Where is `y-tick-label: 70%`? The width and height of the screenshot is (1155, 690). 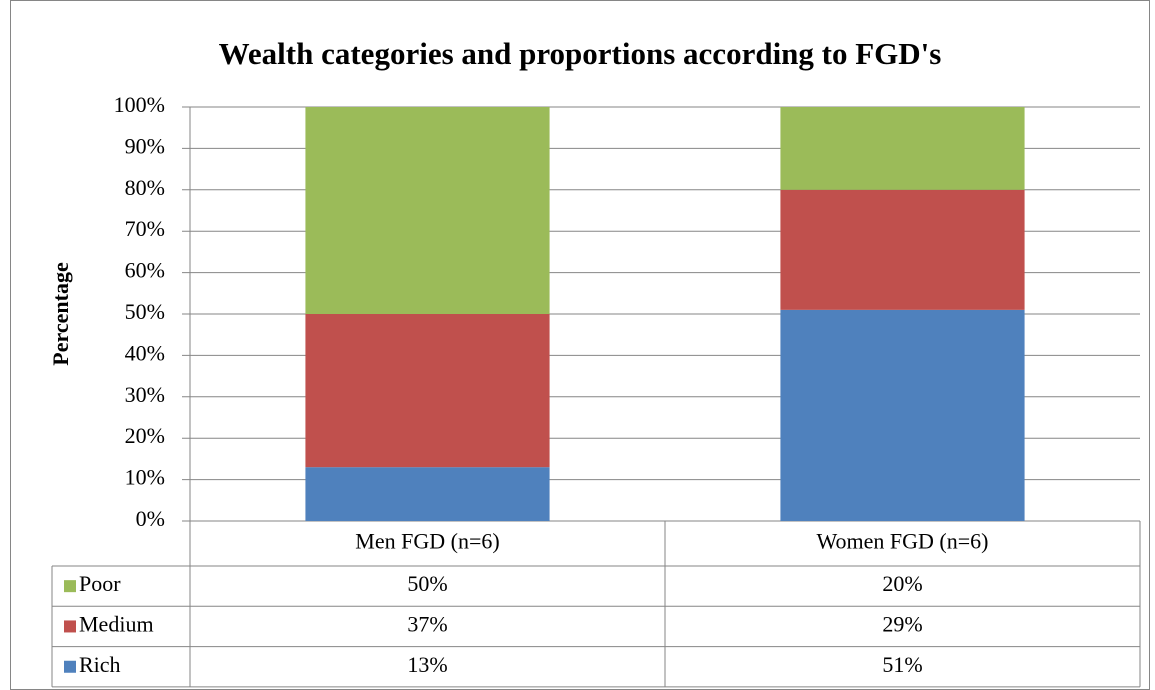 y-tick-label: 70% is located at coordinates (145, 228).